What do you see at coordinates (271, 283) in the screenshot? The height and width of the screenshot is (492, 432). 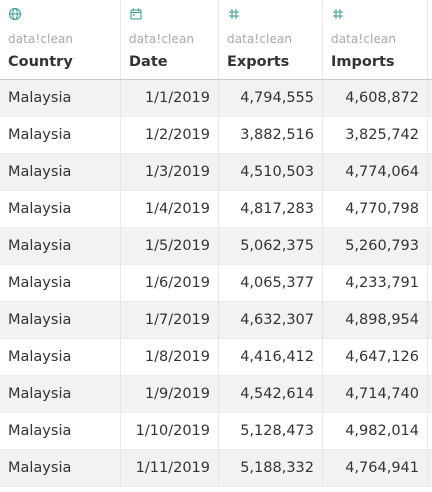 I see `cell-exports: 4,065,377` at bounding box center [271, 283].